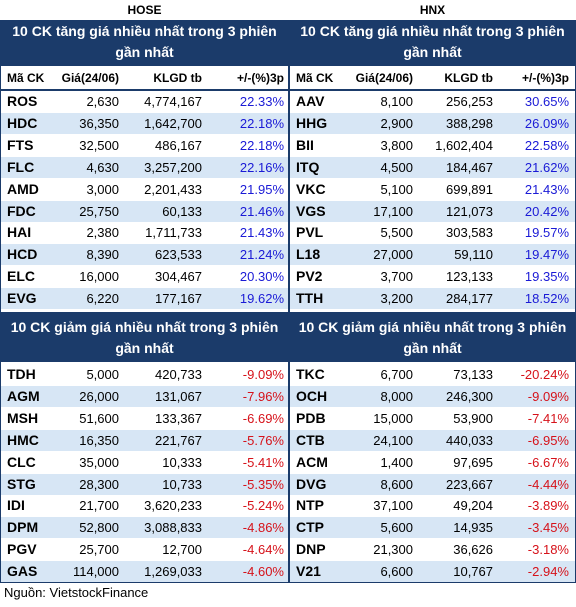 The width and height of the screenshot is (576, 607). What do you see at coordinates (432, 255) in the screenshot?
I see `table-row: L18 27,000 59,110 19.47%` at bounding box center [432, 255].